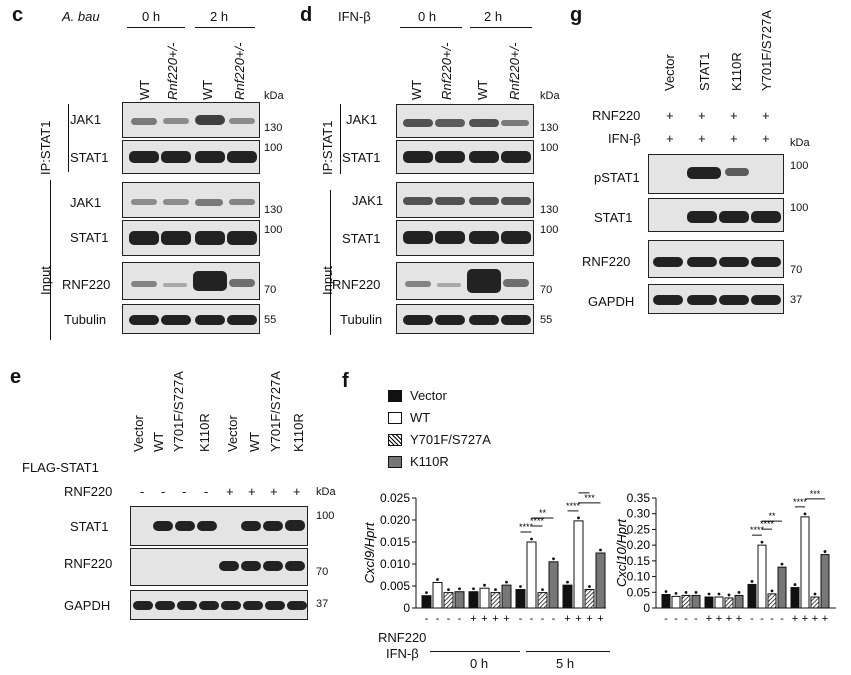 This screenshot has height=675, width=851. What do you see at coordinates (345, 381) in the screenshot?
I see `panel-letter: f` at bounding box center [345, 381].